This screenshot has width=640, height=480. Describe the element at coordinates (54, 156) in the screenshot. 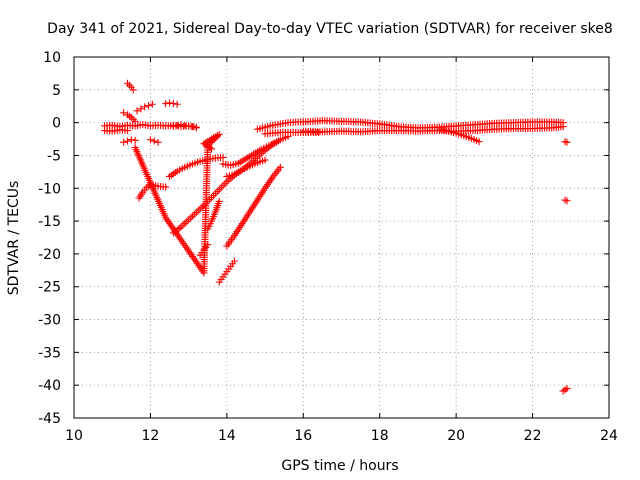

I see `y-tick-label: -5` at that location.